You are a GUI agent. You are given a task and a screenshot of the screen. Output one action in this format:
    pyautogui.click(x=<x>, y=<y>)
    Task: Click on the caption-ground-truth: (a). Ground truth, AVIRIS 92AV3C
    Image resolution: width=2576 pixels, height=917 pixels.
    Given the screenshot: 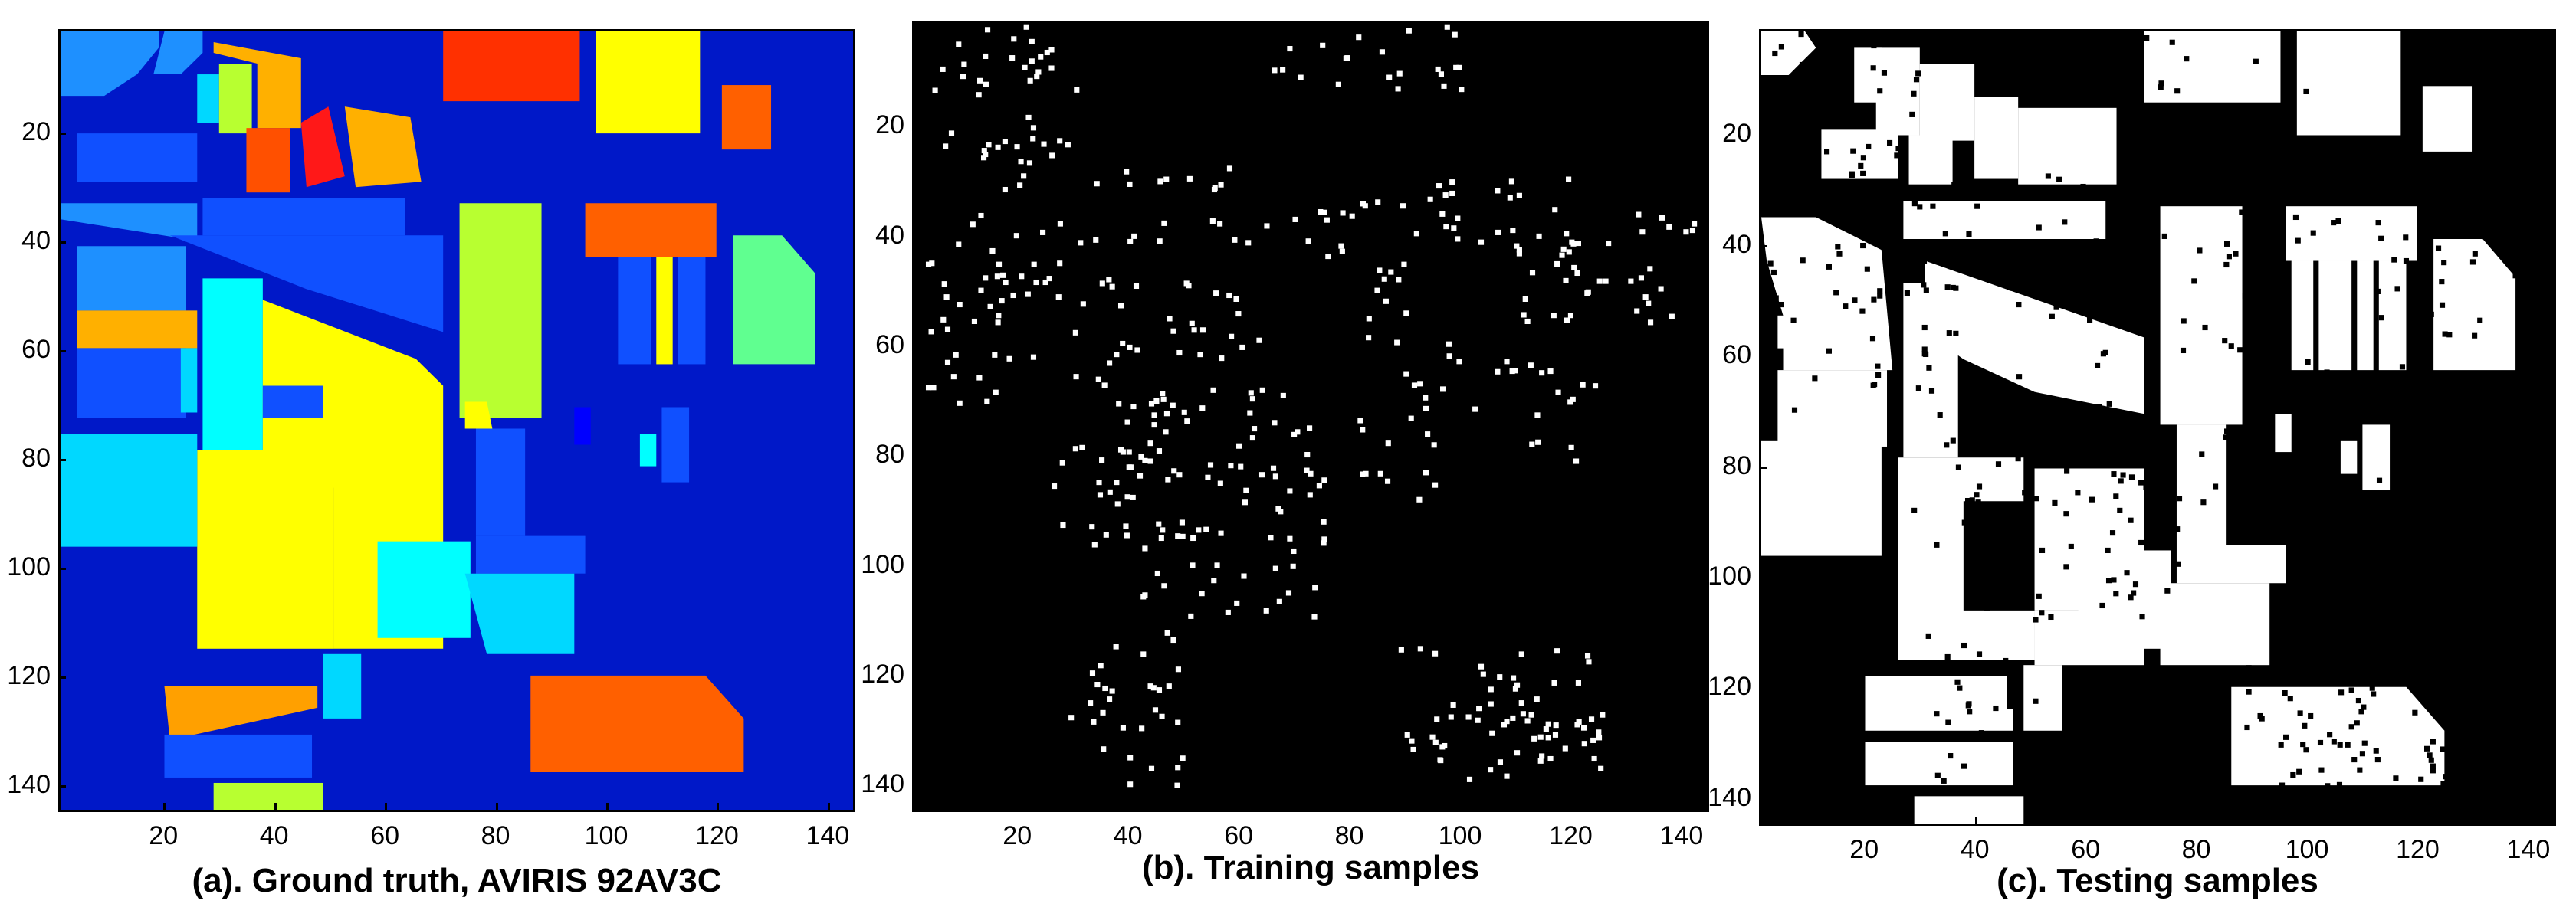 What is the action you would take?
    pyautogui.click(x=457, y=881)
    